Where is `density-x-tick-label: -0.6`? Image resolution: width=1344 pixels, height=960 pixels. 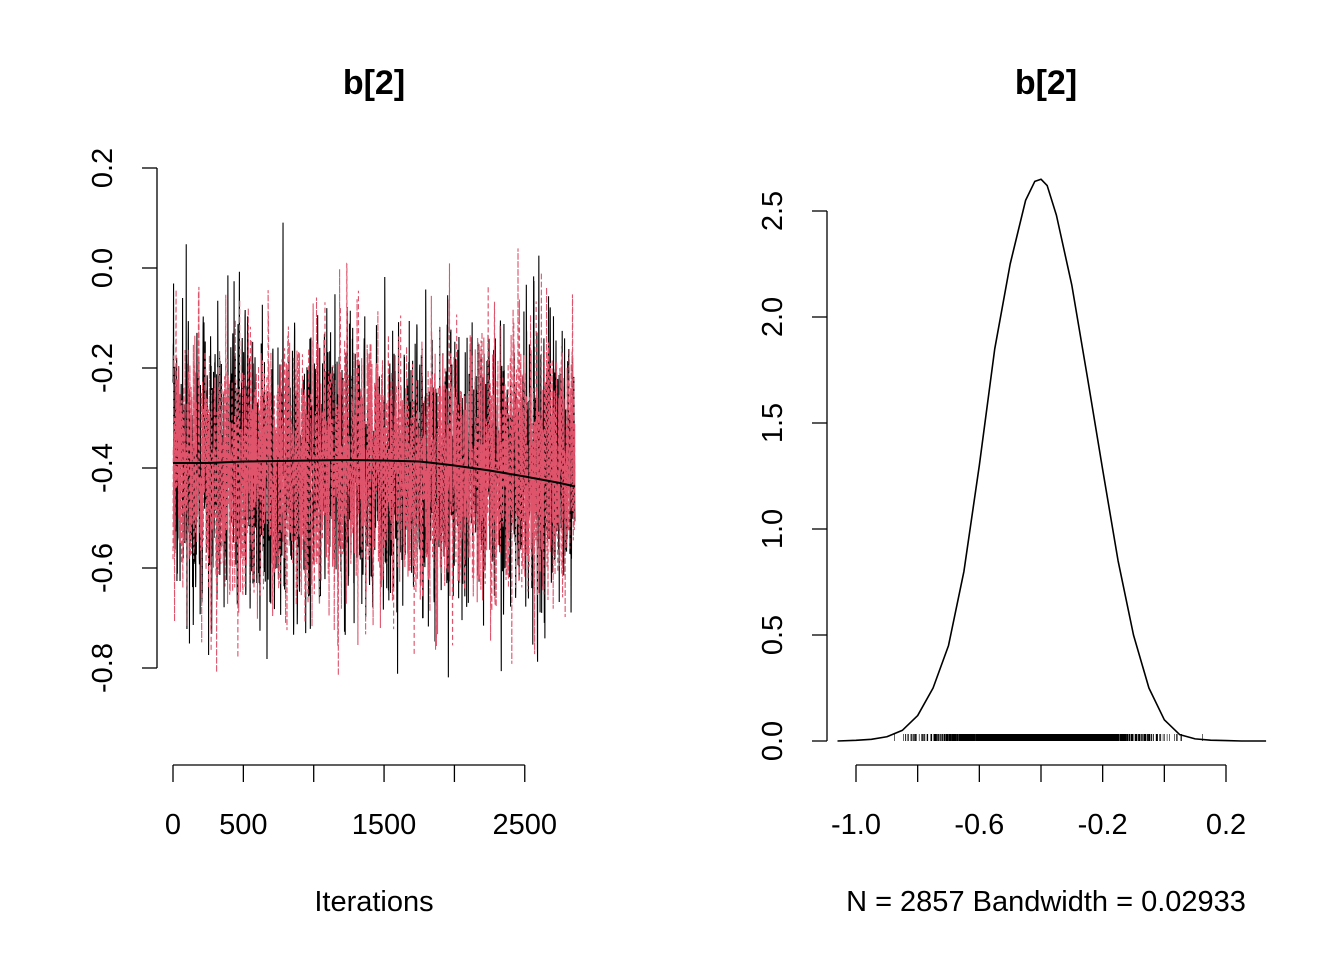
density-x-tick-label: -0.6 is located at coordinates (979, 825).